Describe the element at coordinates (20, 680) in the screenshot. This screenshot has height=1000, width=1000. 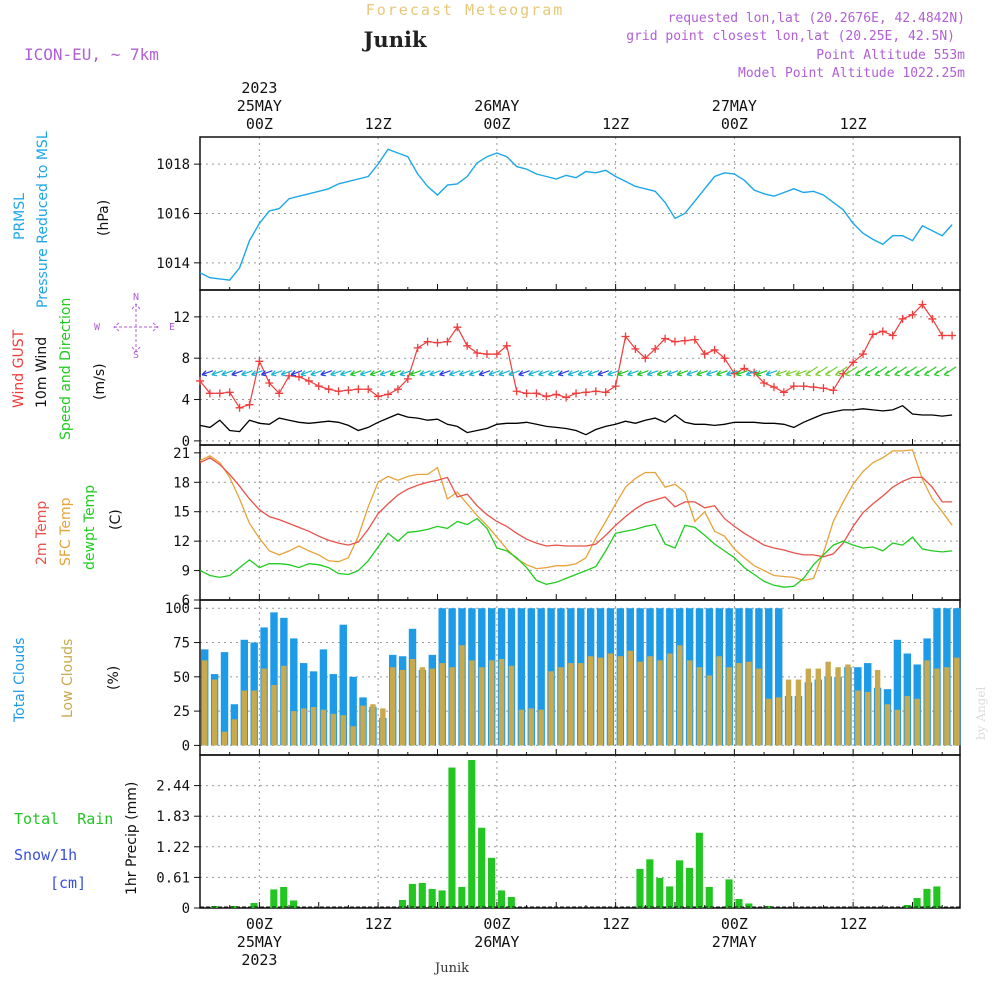
I see `total-clouds-label: Total Clouds` at that location.